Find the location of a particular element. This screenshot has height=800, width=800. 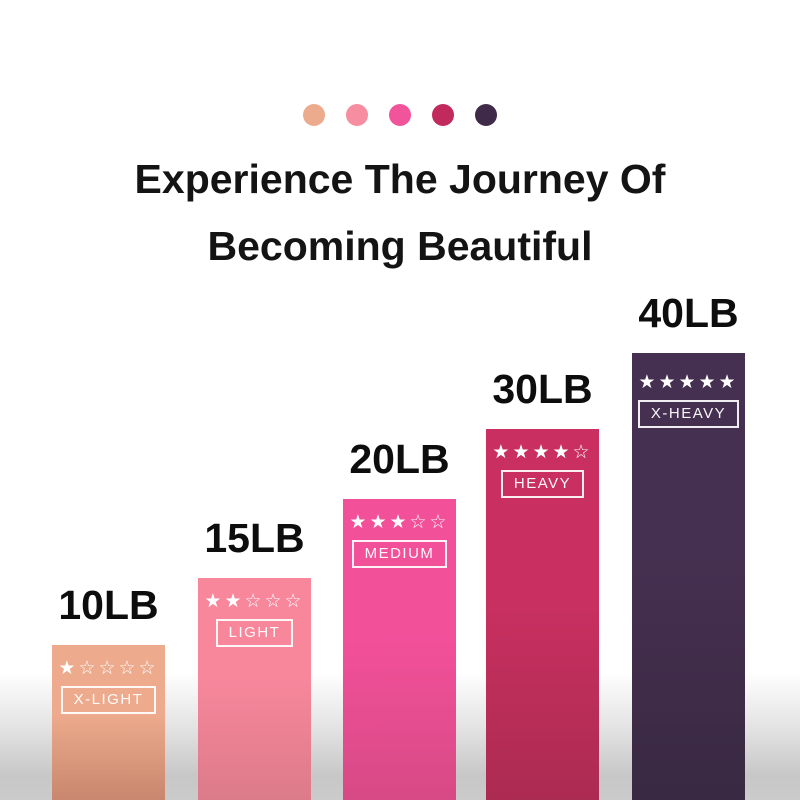

resistance-level-tag: X-HEAVY is located at coordinates (688, 414).